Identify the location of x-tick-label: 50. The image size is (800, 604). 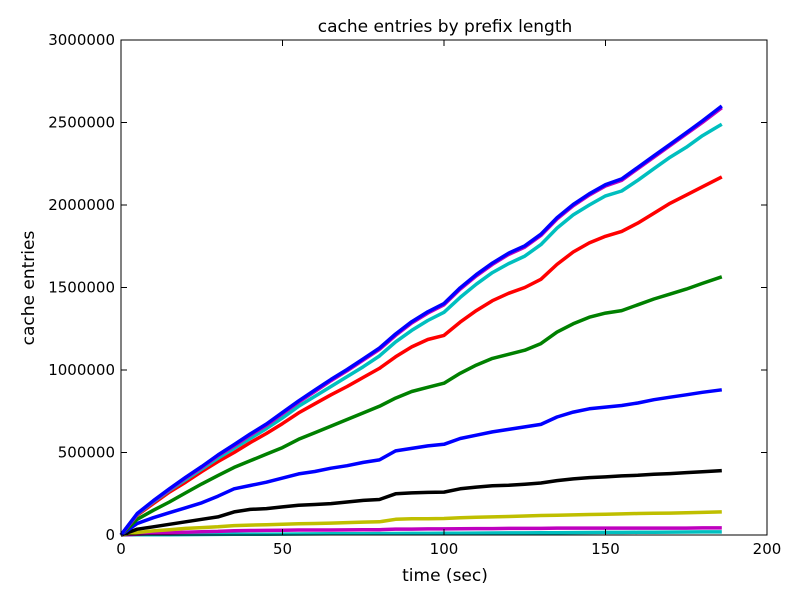
(282, 549).